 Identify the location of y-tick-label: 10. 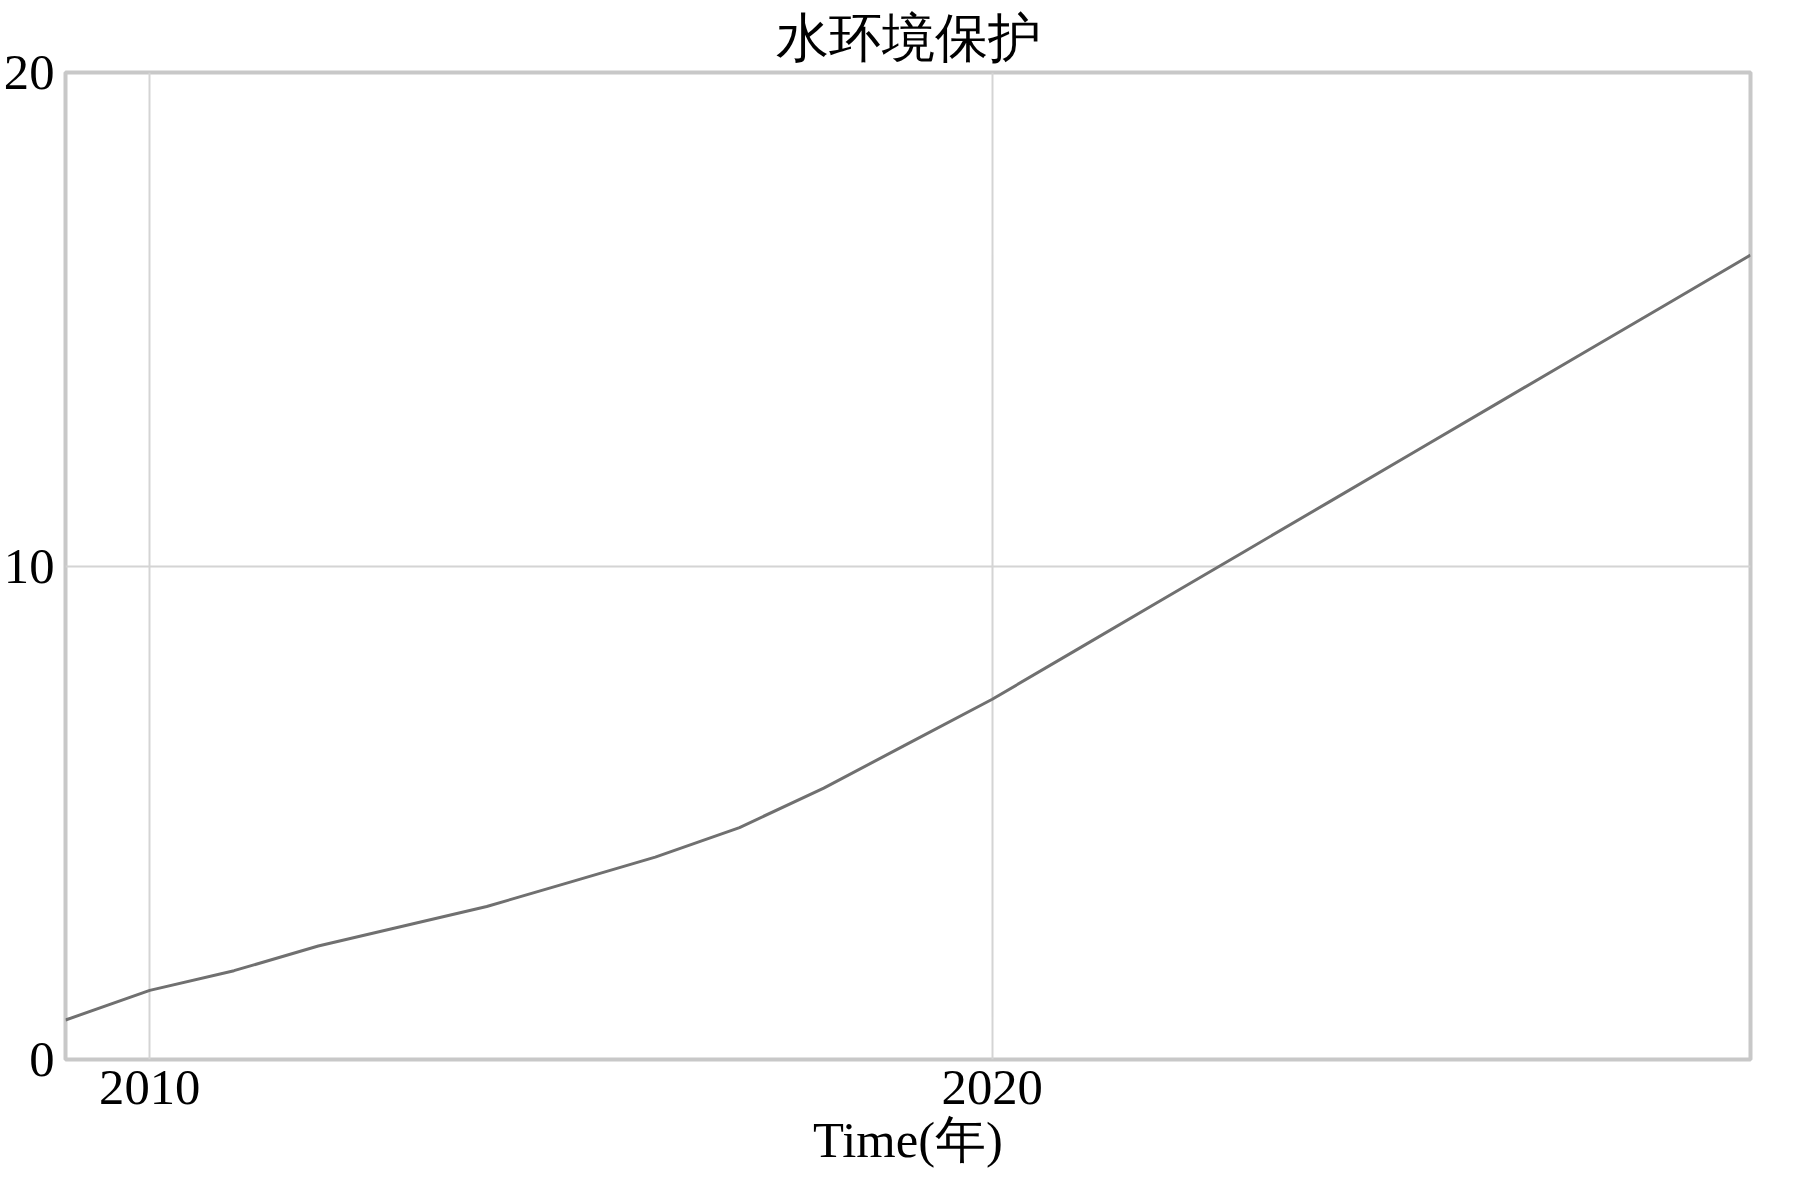
(29, 565).